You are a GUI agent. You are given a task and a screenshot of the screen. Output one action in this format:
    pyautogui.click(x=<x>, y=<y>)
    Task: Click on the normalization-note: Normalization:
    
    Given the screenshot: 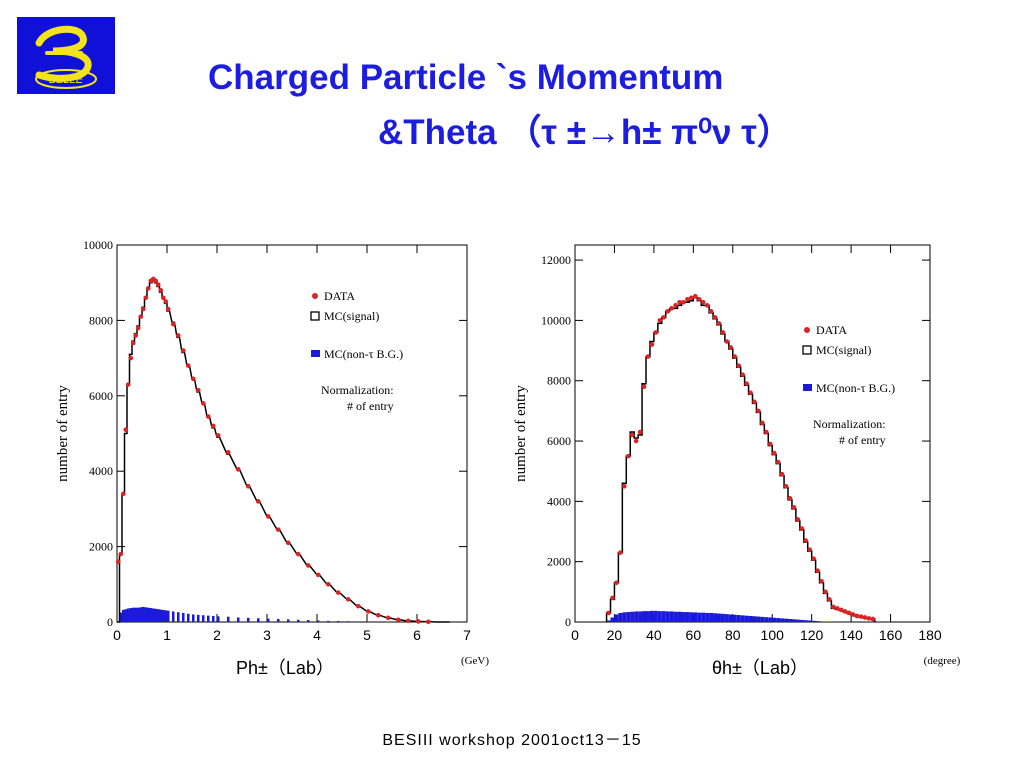 What is the action you would take?
    pyautogui.click(x=849, y=424)
    